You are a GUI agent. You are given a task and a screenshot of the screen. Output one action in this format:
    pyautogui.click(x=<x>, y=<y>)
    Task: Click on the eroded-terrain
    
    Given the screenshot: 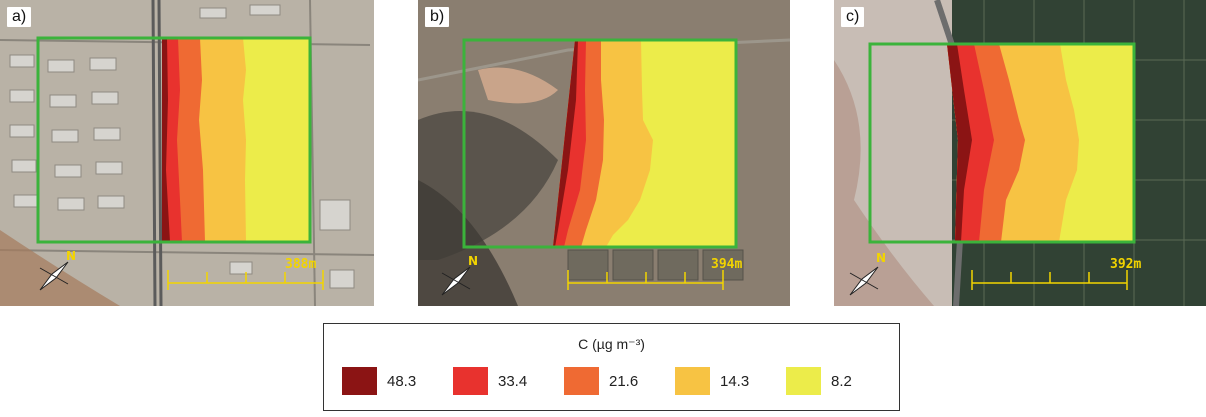 What is the action you would take?
    pyautogui.click(x=884, y=183)
    